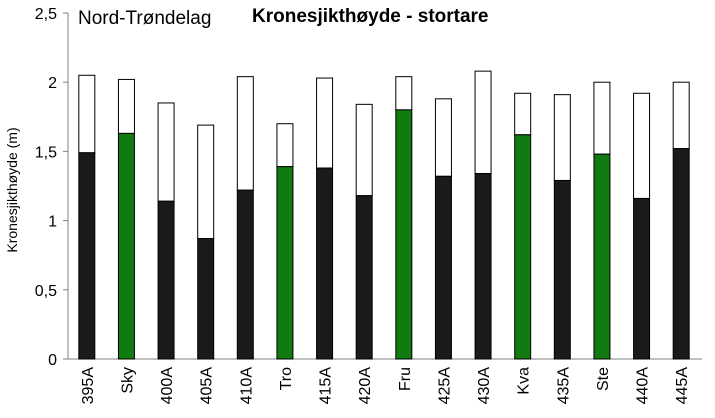  What do you see at coordinates (603, 379) in the screenshot?
I see `x-tick-label: Ste` at bounding box center [603, 379].